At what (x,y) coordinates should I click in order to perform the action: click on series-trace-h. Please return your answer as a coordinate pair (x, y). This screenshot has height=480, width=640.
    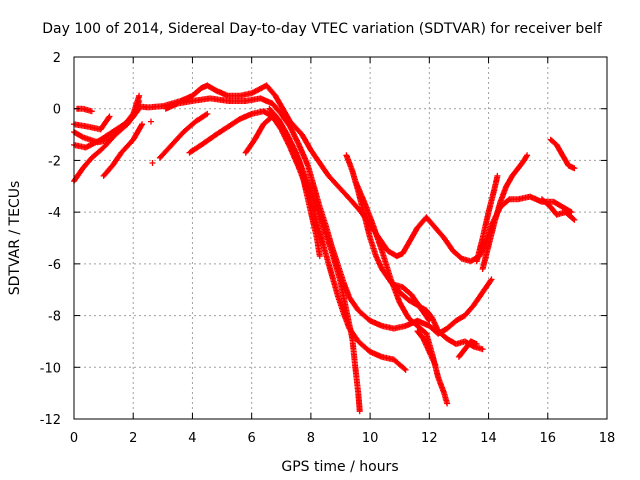
    Looking at the image, I should click on (183, 135).